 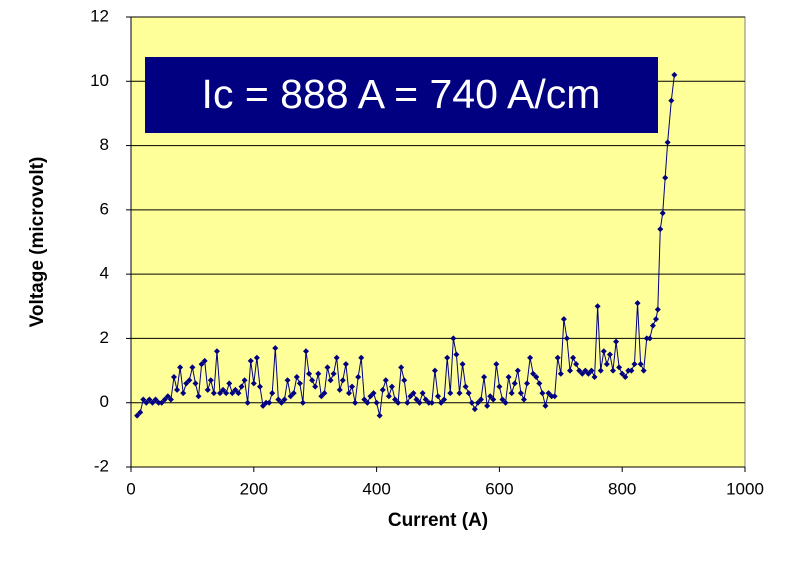 What do you see at coordinates (499, 488) in the screenshot?
I see `x-tick-label: 600` at bounding box center [499, 488].